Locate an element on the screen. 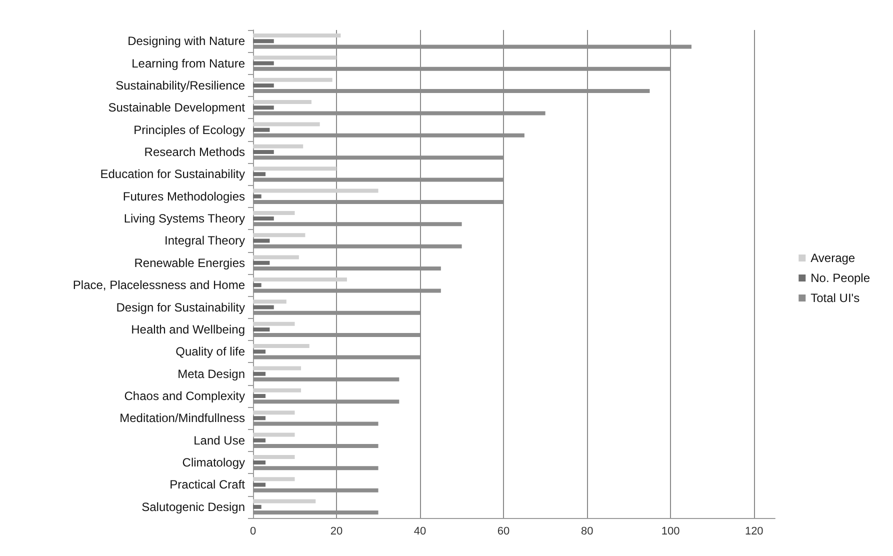 Image resolution: width=893 pixels, height=556 pixels. x-tick-label: 20 is located at coordinates (336, 532).